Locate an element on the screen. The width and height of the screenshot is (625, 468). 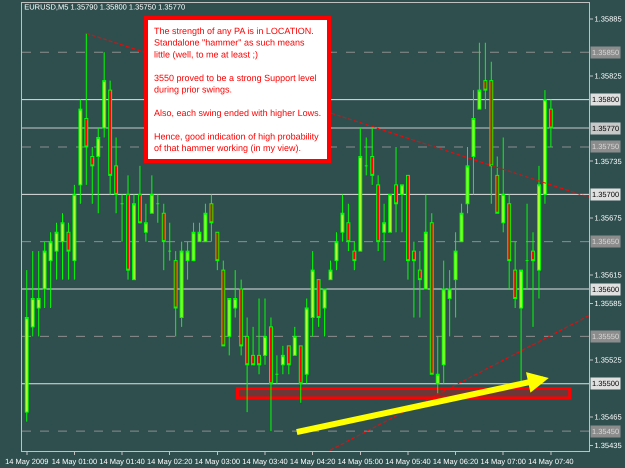
text: The strength of any PA is in LOCATION. Standalone "hammer" as such means little (well, to me at least ;) 3550 proved to be a strong Support level during prior swings. Also, each swing ended with higher Lows. Hence, good indication of high probability of that hammer working (in my view). is located at coordinates (238, 89).